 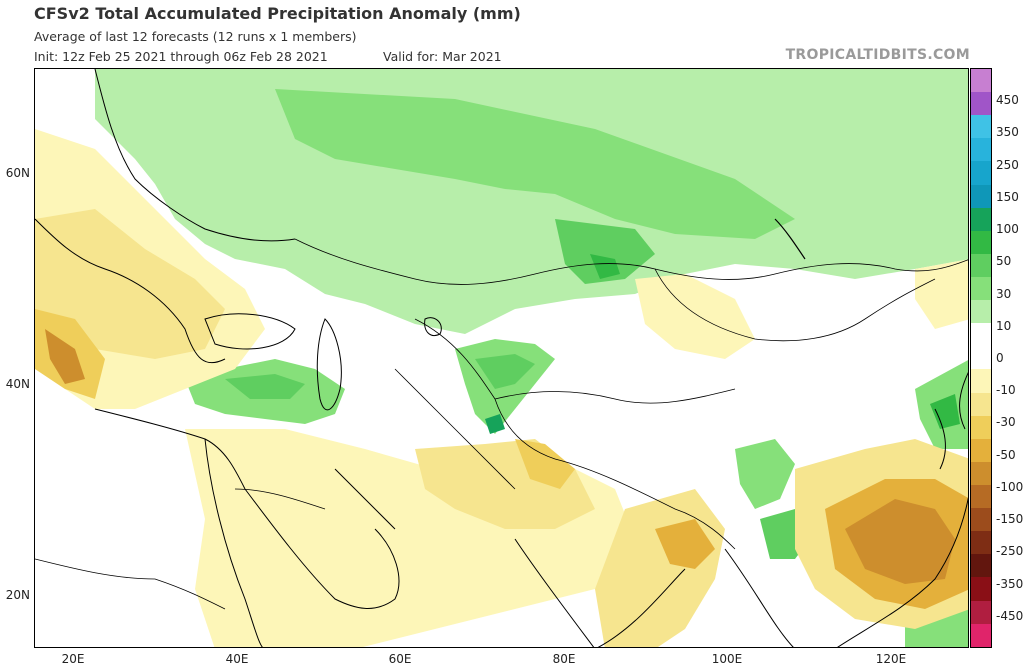 I want to click on colorbar-label: 100, so click(x=1007, y=229).